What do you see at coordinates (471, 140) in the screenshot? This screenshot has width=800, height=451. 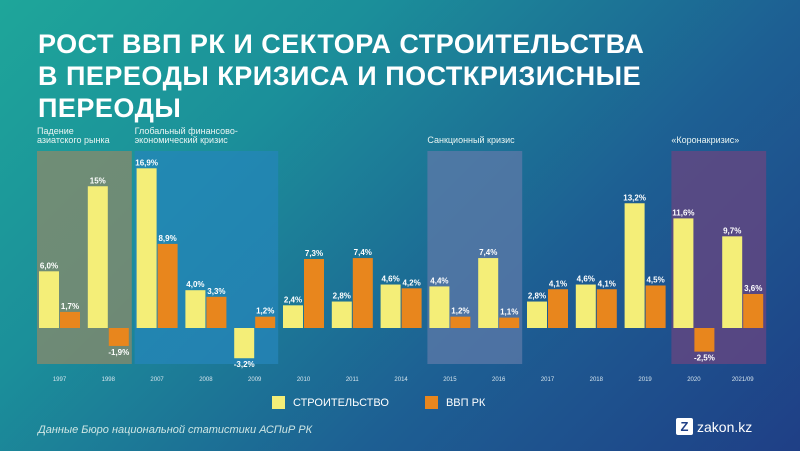 I see `period-label-sanction: Санкционный кризис` at bounding box center [471, 140].